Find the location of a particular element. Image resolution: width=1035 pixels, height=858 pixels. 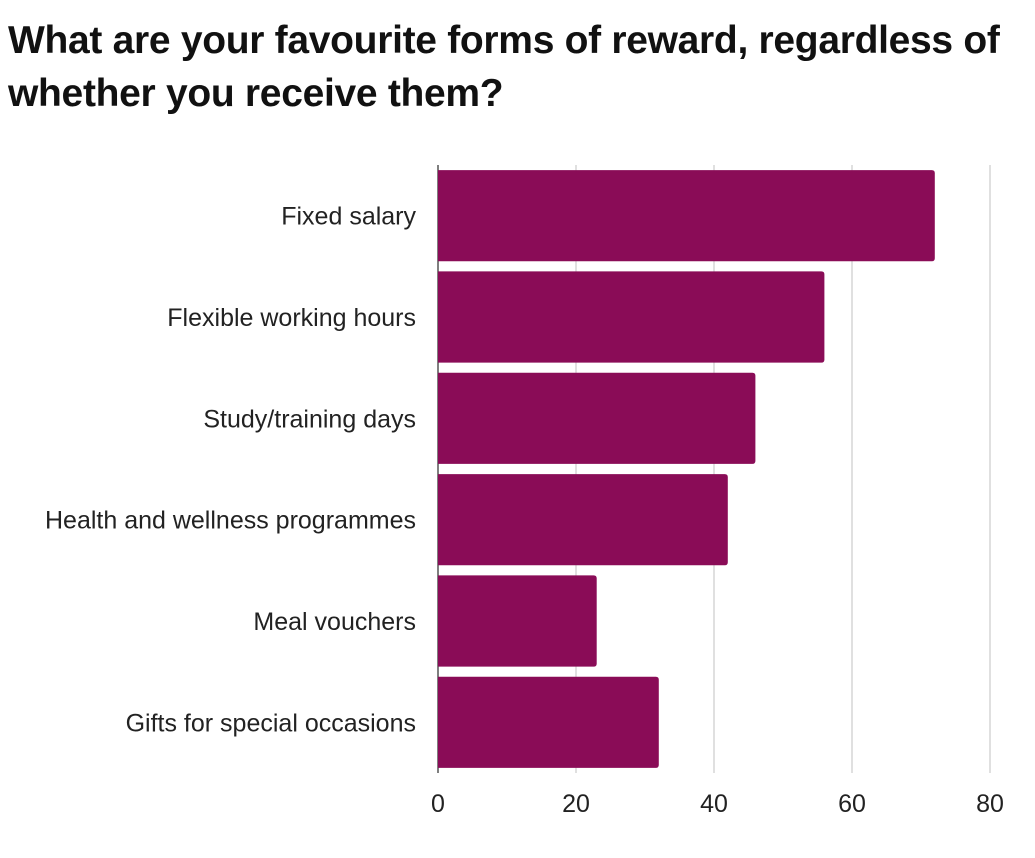

x-tick-label: 0 is located at coordinates (438, 804).